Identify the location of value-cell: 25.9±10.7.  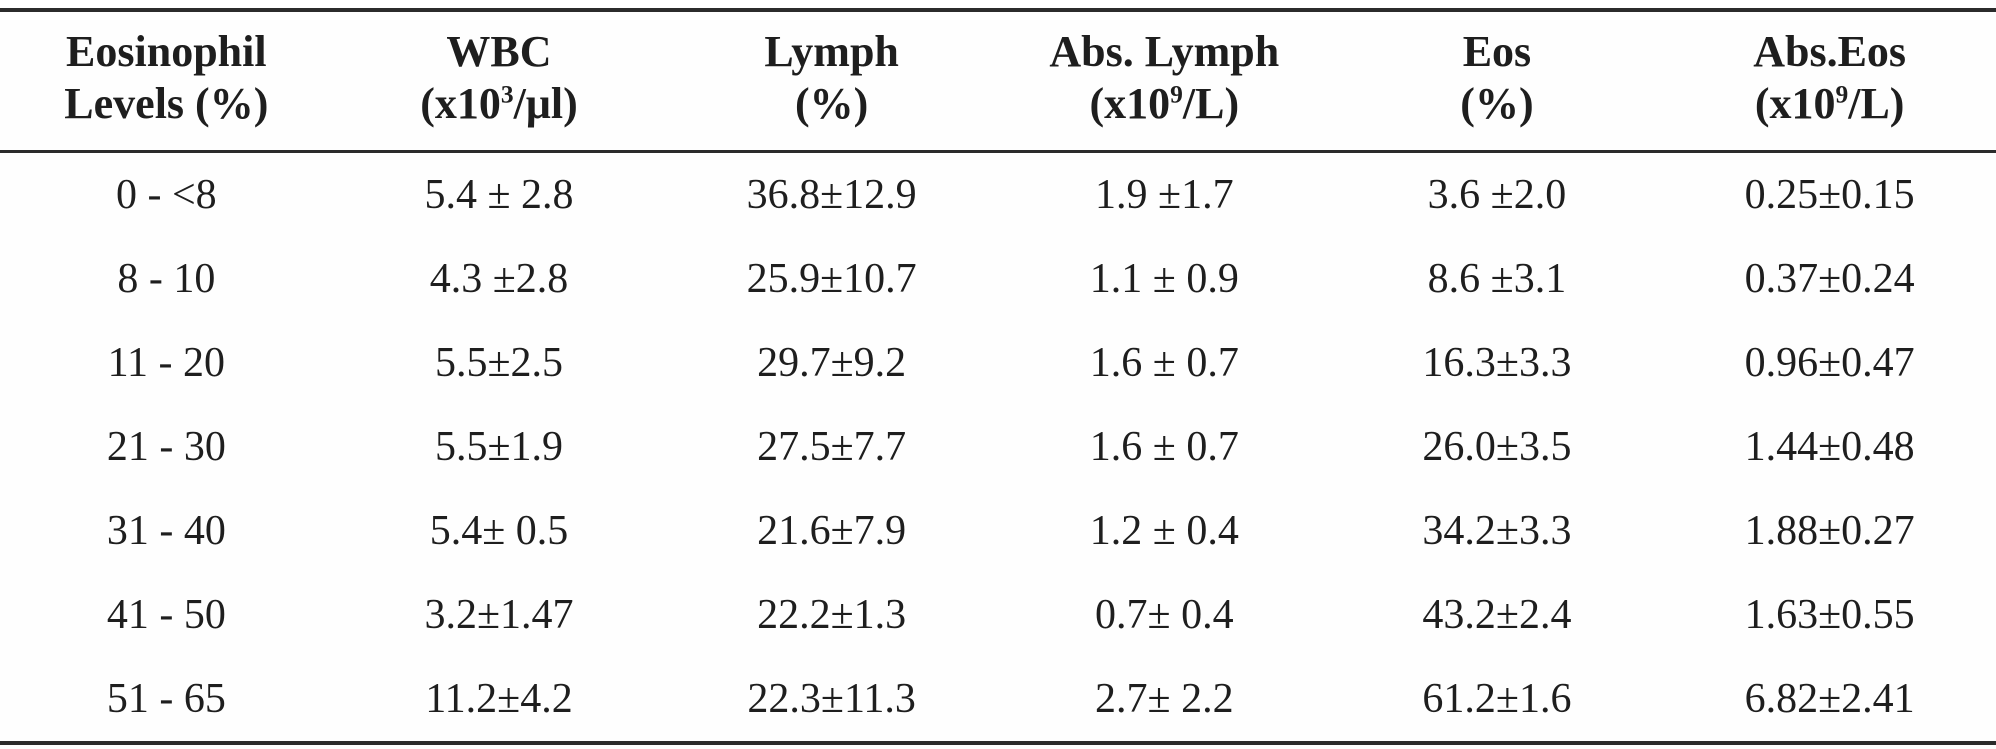
(831, 278).